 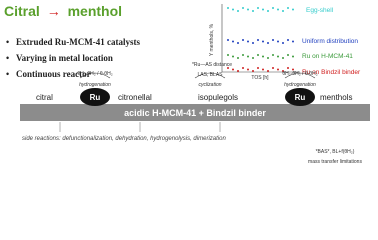 What do you see at coordinates (260, 78) in the screenshot?
I see `x-label: TOS [h]` at bounding box center [260, 78].